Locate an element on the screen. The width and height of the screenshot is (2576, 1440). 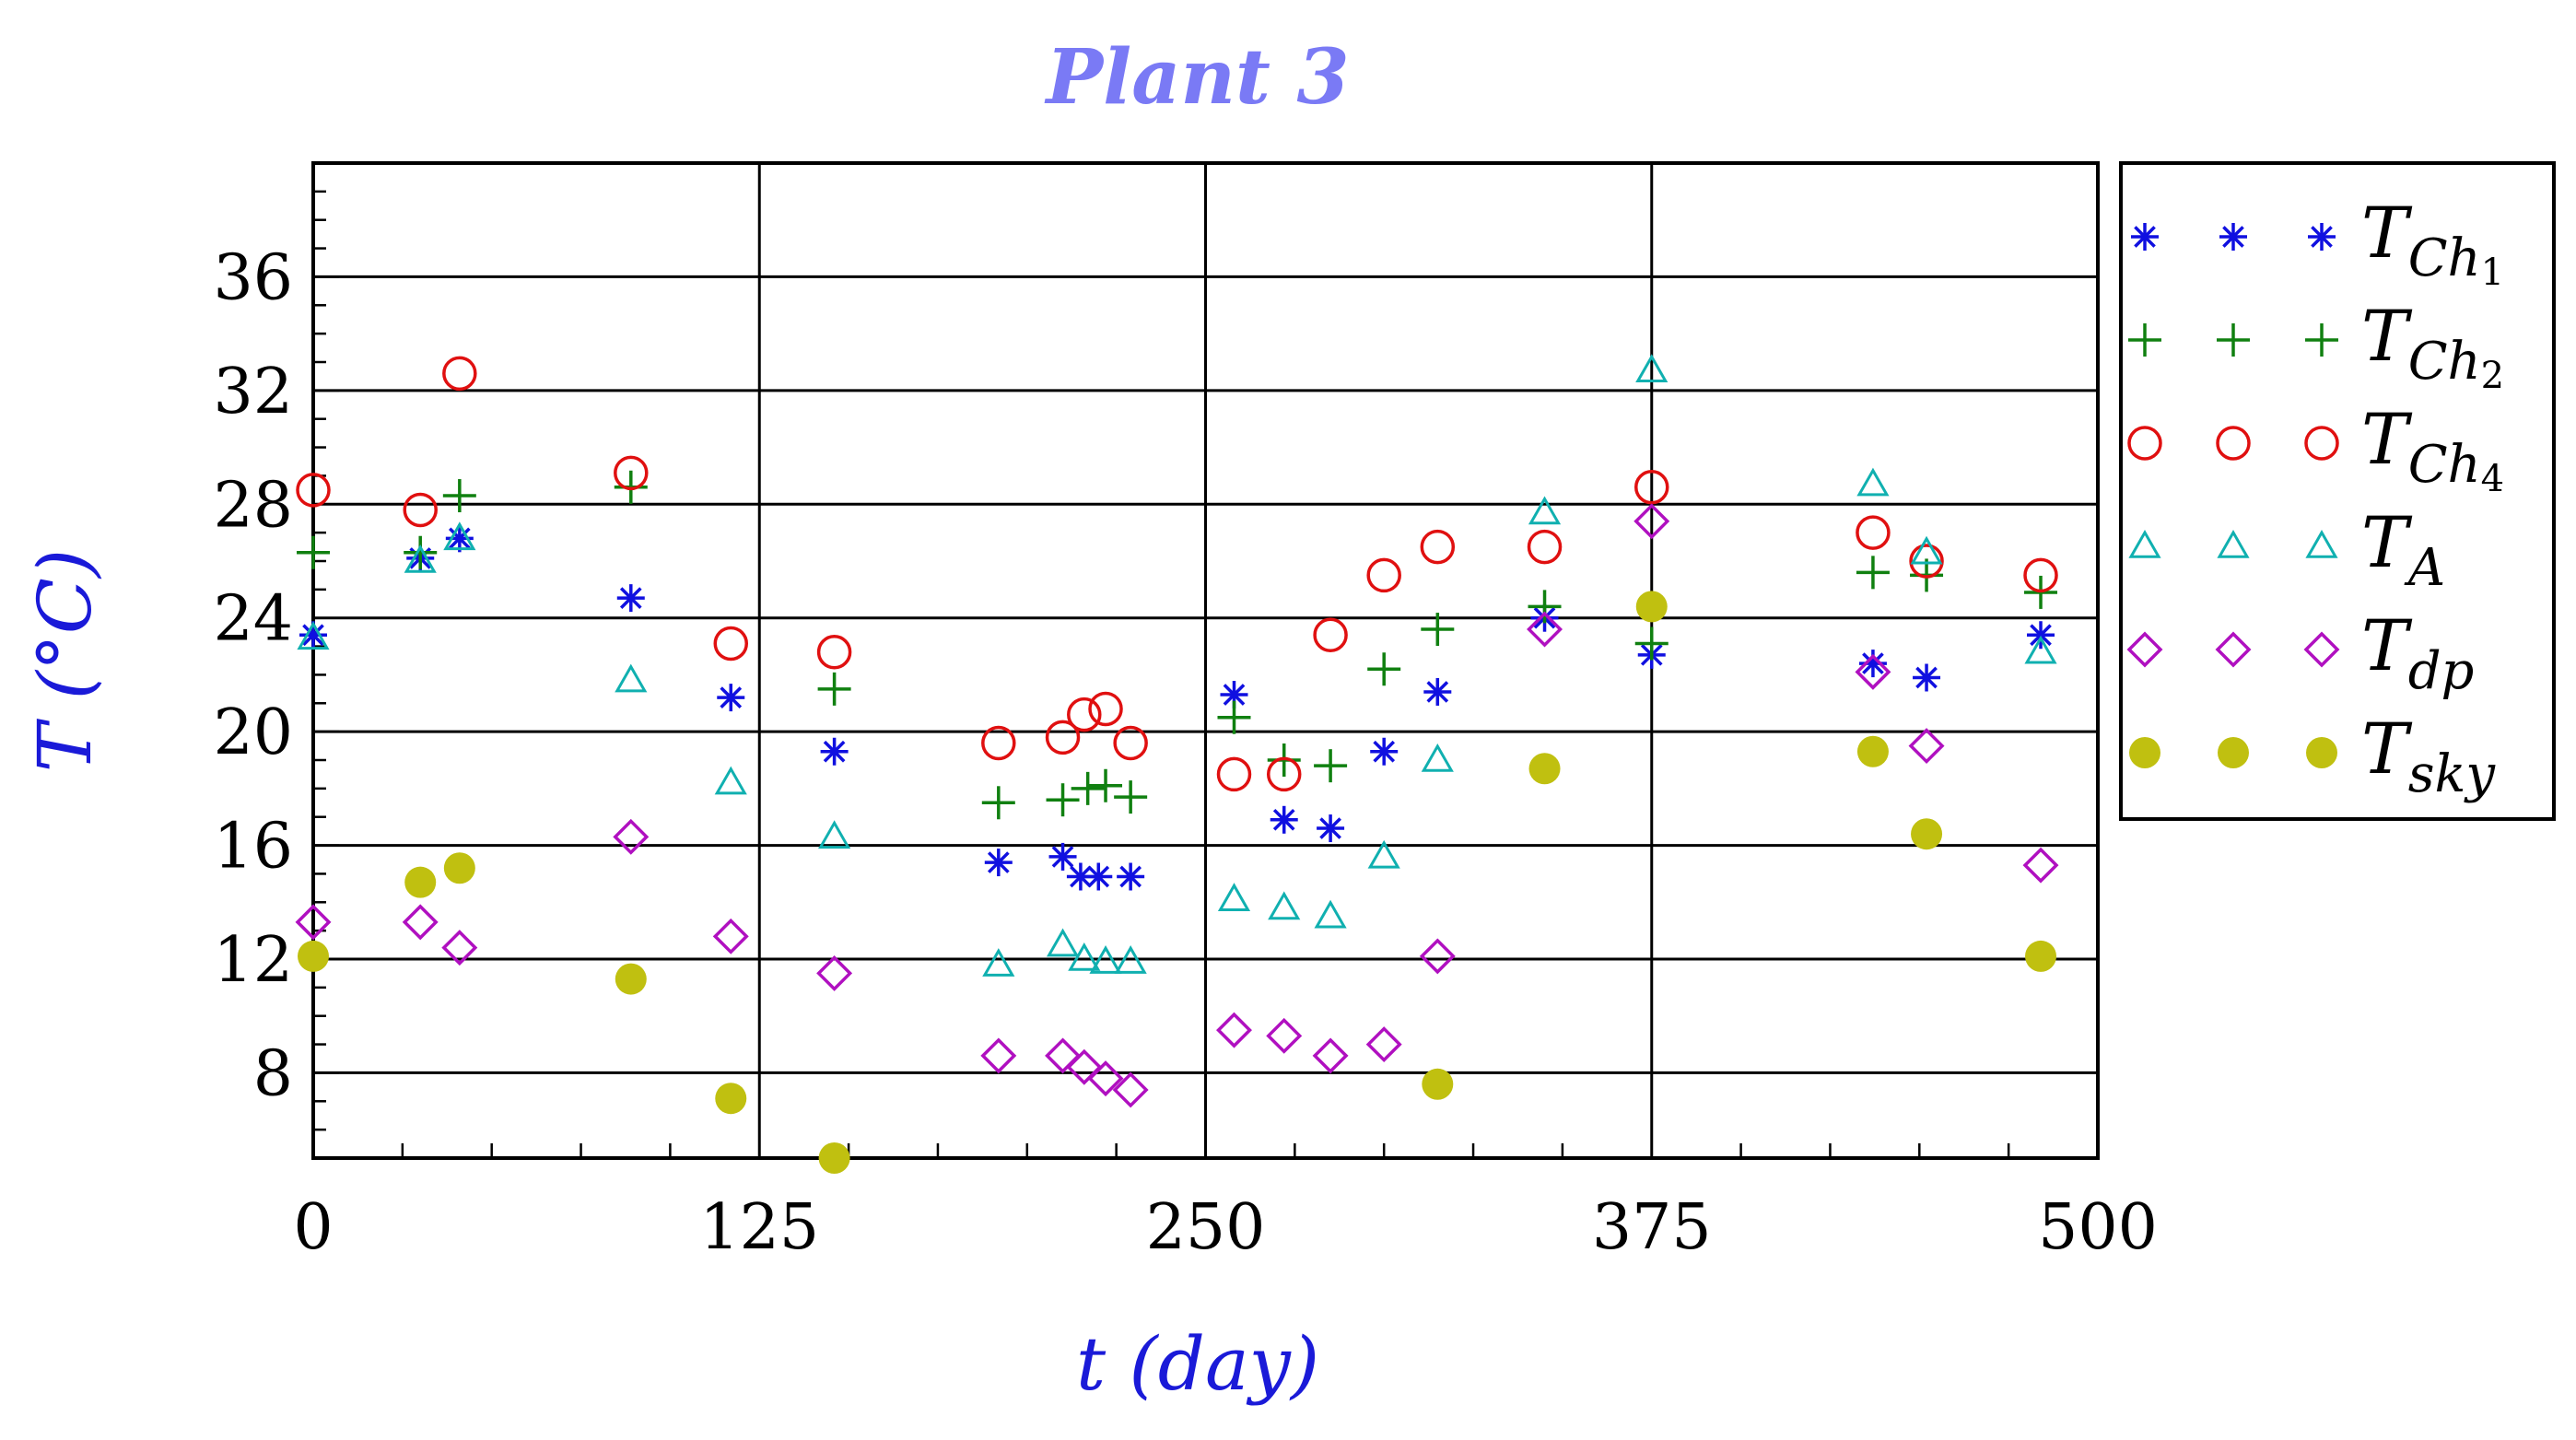
legend-label: Tsky is located at coordinates (2428, 756).